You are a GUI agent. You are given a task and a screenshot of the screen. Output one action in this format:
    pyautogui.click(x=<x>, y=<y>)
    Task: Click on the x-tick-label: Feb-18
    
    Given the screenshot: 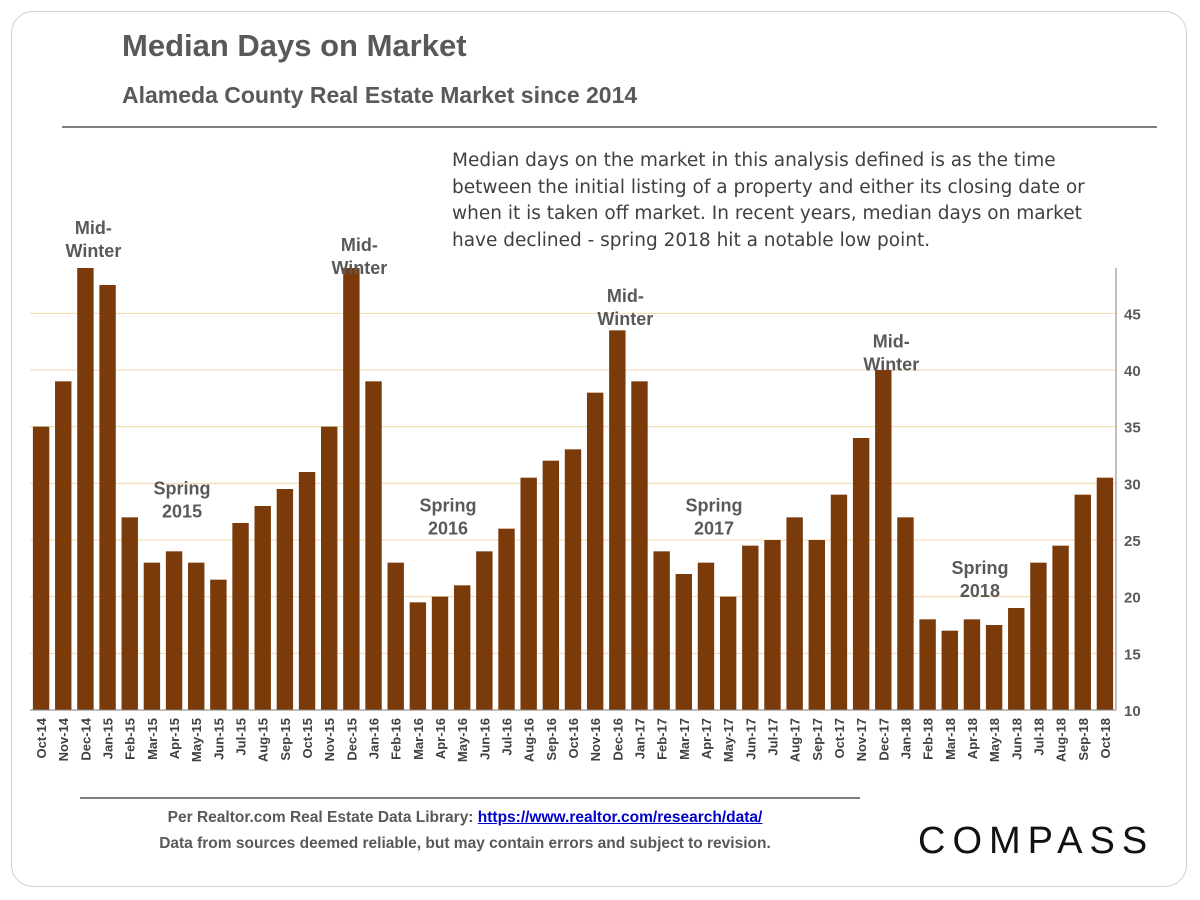 What is the action you would take?
    pyautogui.click(x=928, y=739)
    